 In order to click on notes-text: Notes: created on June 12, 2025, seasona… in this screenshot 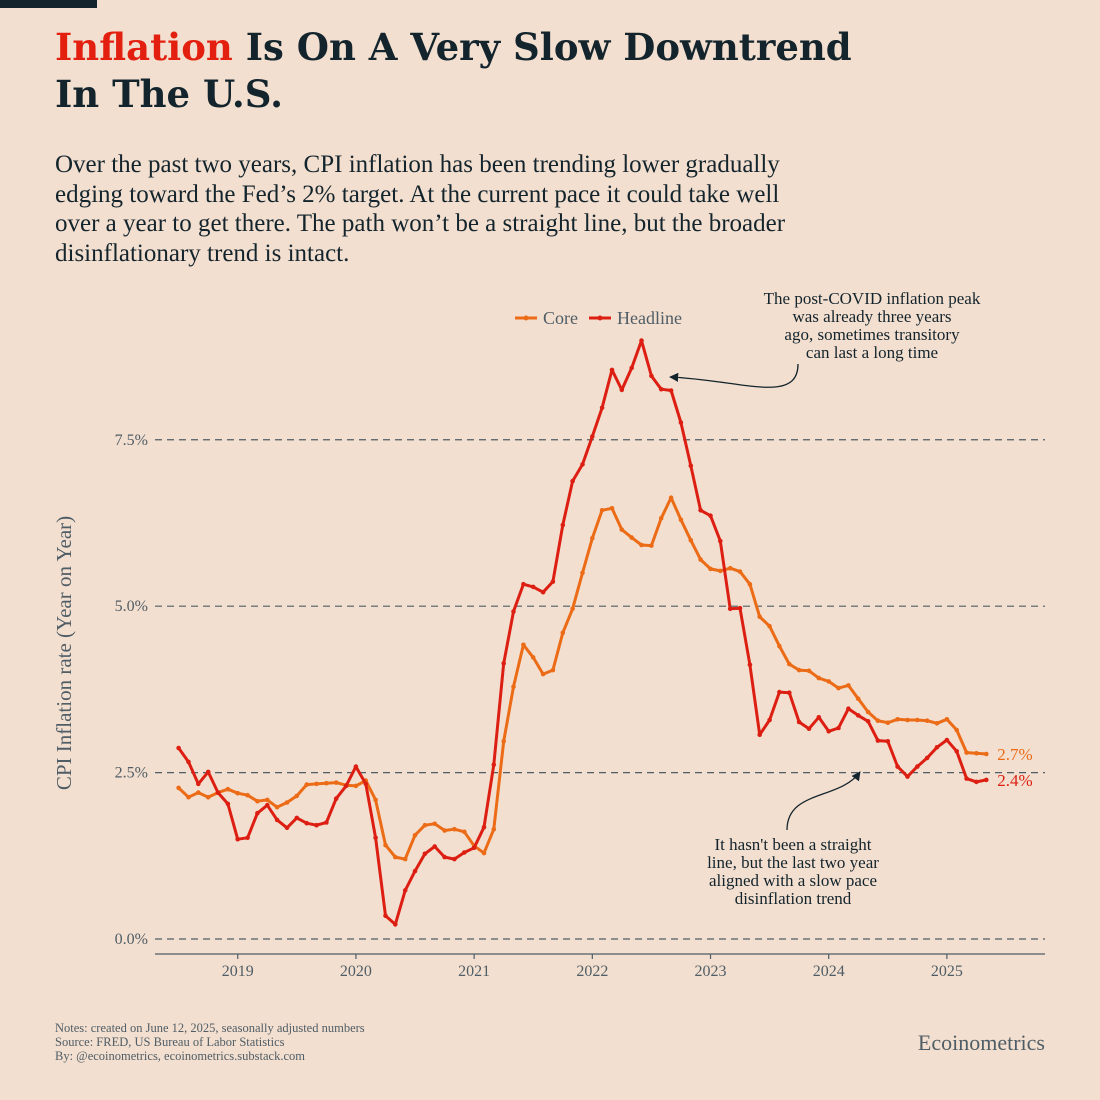, I will do `click(210, 1028)`.